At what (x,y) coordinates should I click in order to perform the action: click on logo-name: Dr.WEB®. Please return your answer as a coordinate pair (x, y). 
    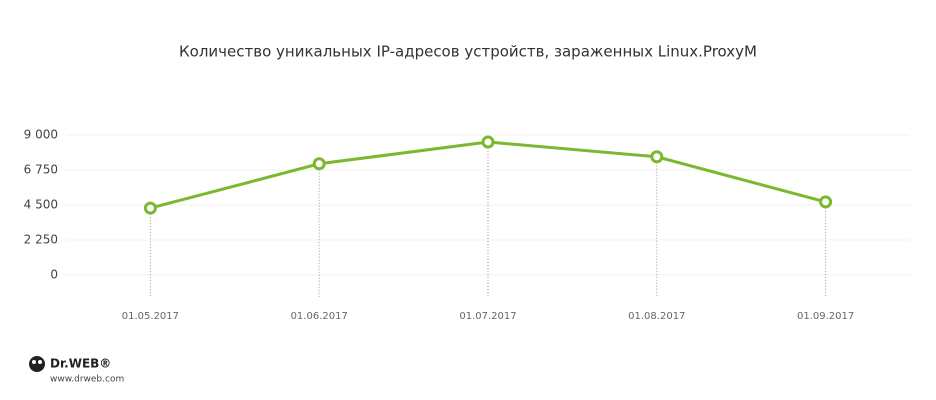
    Looking at the image, I should click on (80, 364).